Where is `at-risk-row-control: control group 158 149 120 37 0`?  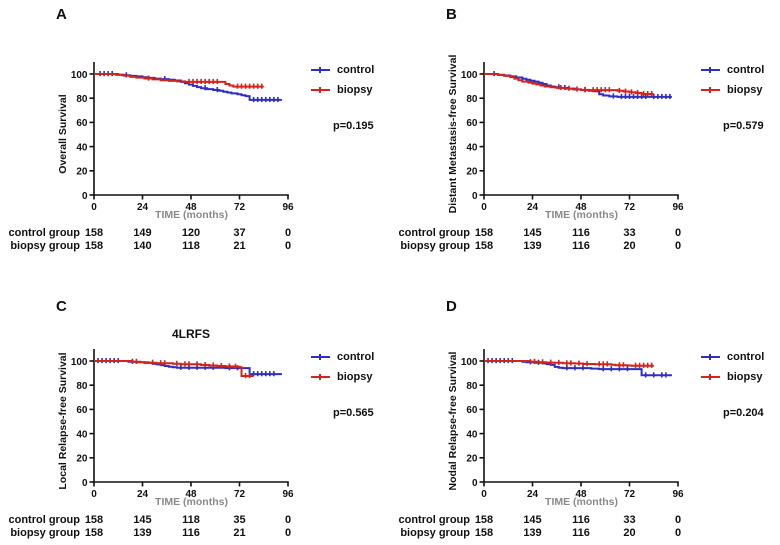 at-risk-row-control: control group 158 149 120 37 0 is located at coordinates (195, 233).